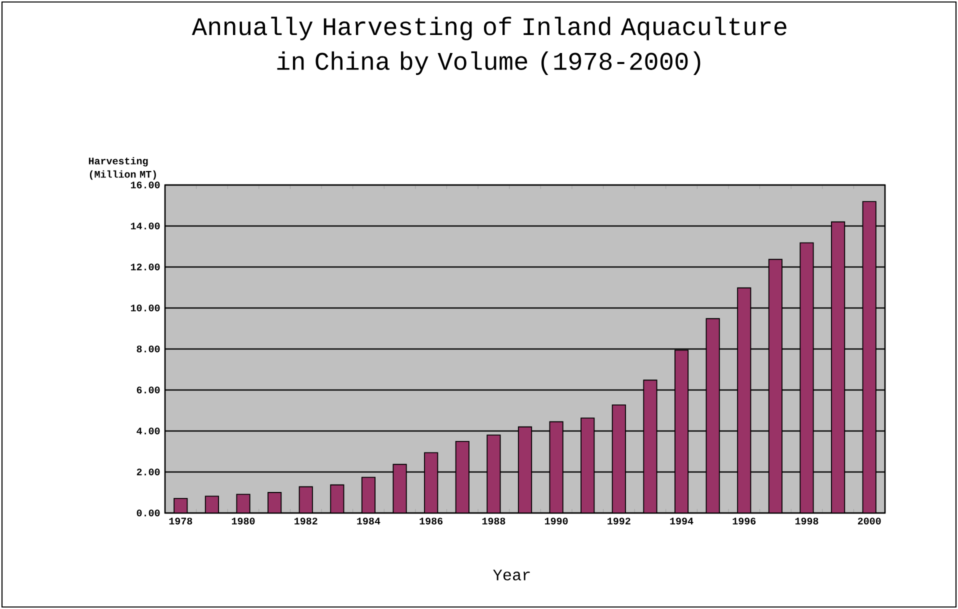 Image resolution: width=958 pixels, height=609 pixels. Describe the element at coordinates (145, 185) in the screenshot. I see `y-tick-label: 16.00` at that location.